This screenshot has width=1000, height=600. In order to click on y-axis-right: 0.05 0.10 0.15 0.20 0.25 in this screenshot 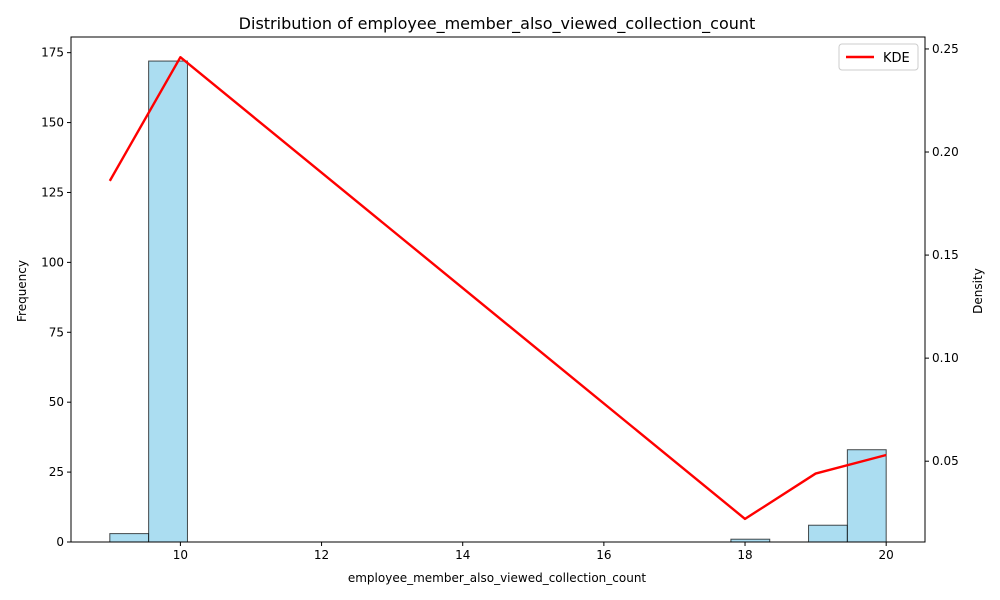, I will do `click(942, 255)`.